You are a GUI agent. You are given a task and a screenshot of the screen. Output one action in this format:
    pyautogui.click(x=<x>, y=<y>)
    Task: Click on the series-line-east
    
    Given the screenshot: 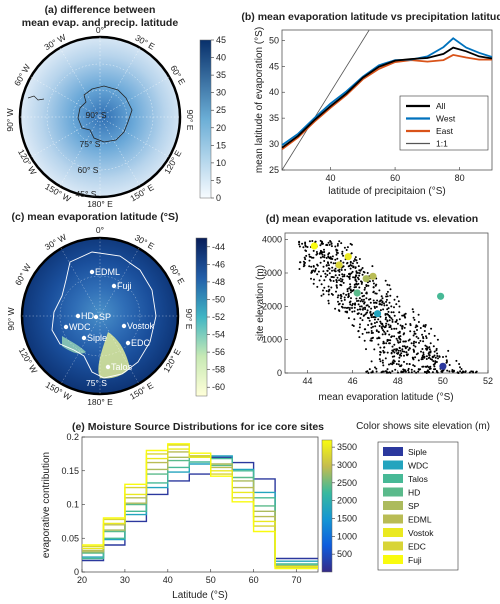 What is the action you would take?
    pyautogui.click(x=386, y=102)
    